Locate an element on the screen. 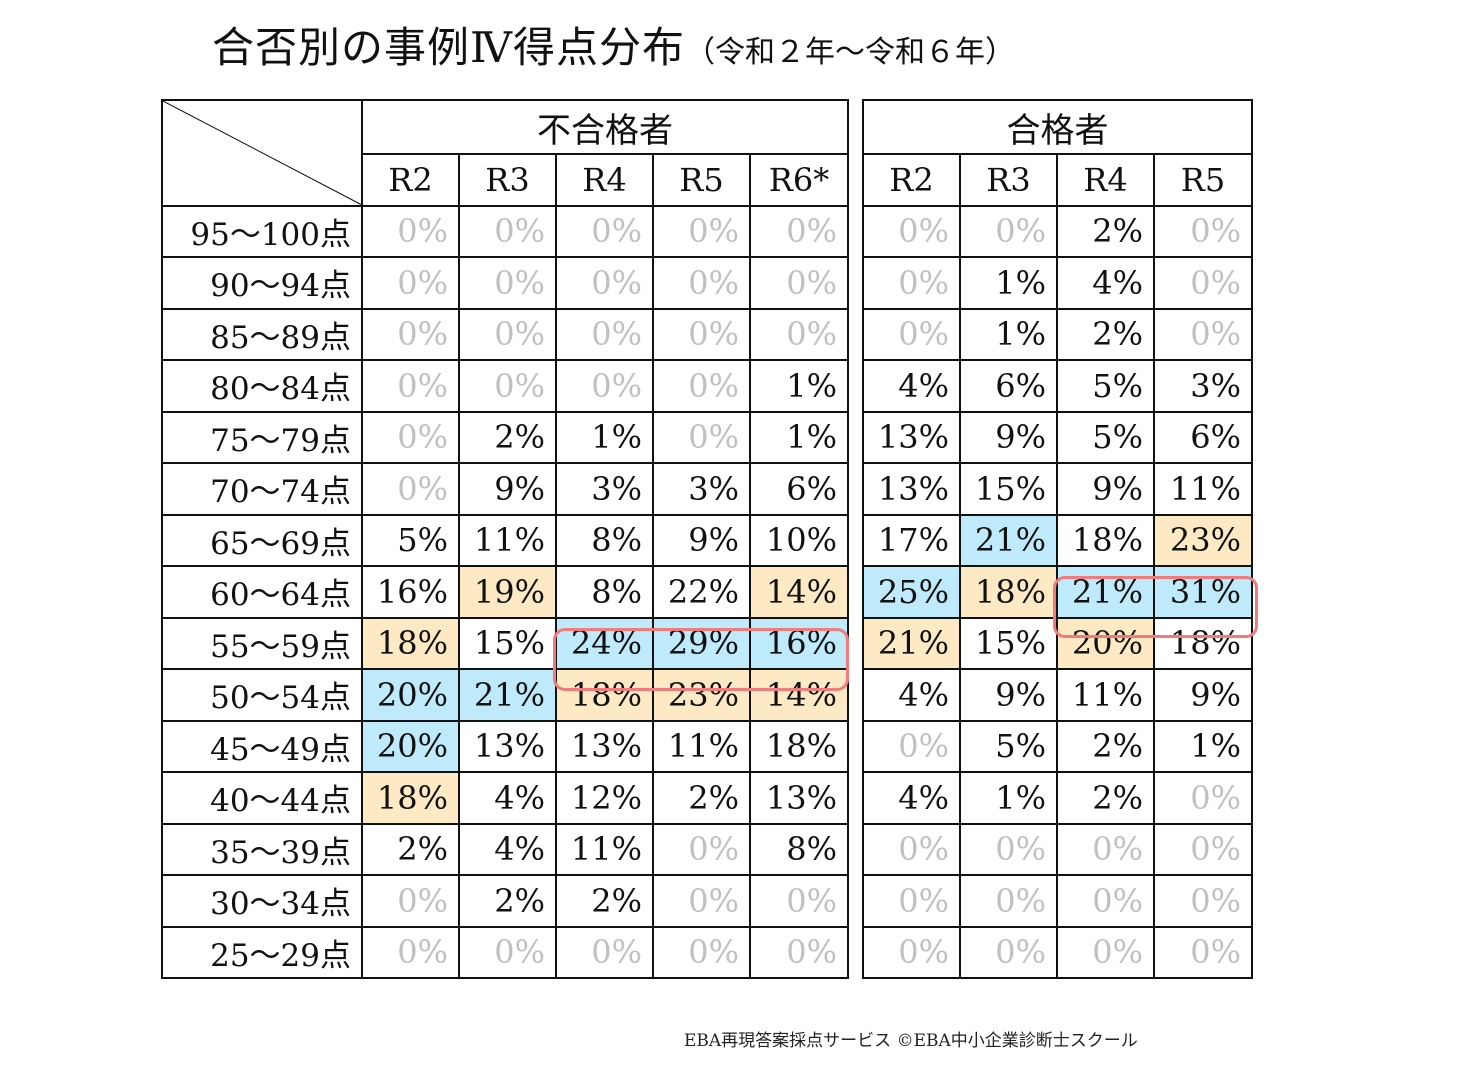  row-label: 80〜84点 is located at coordinates (262, 386).